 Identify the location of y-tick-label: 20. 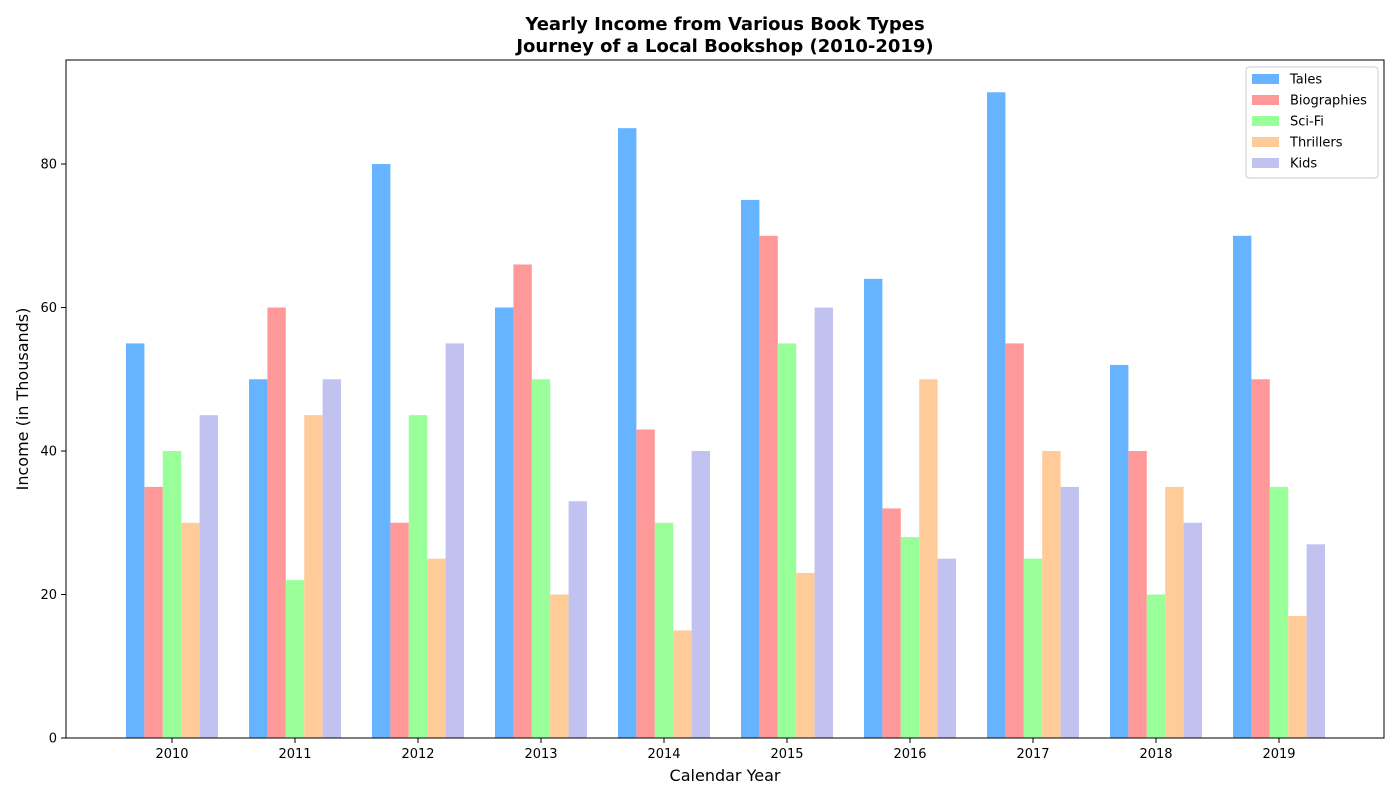
(48, 595).